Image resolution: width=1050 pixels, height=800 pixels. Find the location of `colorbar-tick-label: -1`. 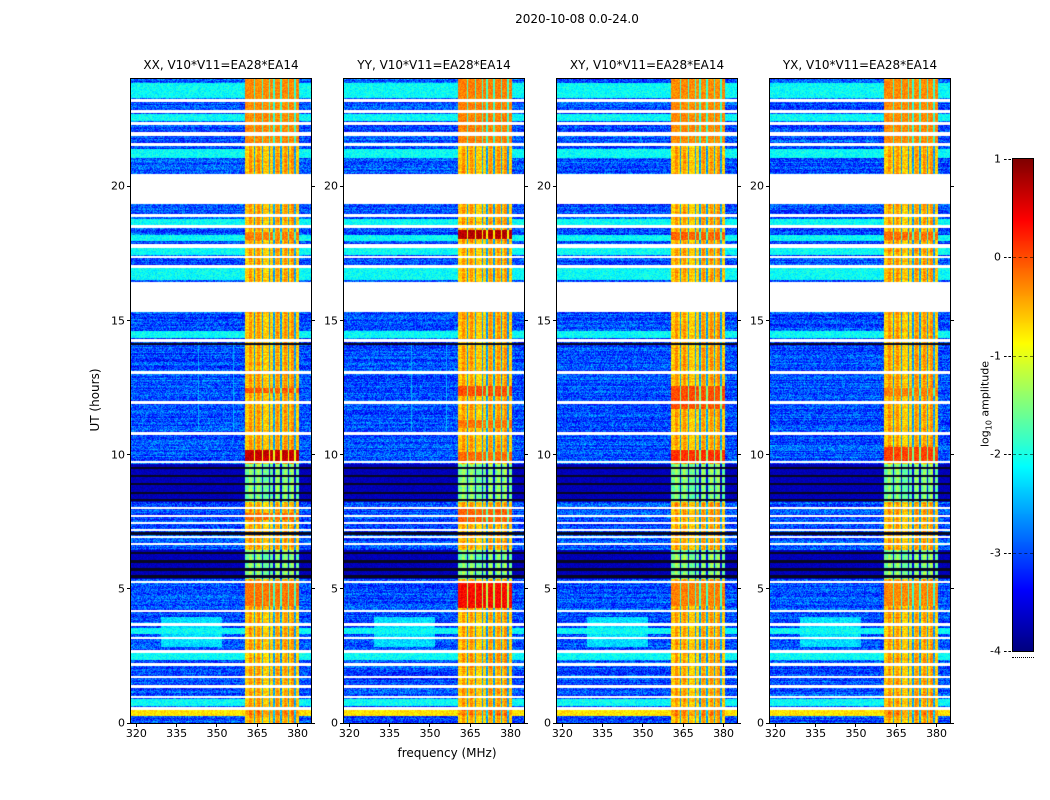

colorbar-tick-label: -1 is located at coordinates (995, 356).